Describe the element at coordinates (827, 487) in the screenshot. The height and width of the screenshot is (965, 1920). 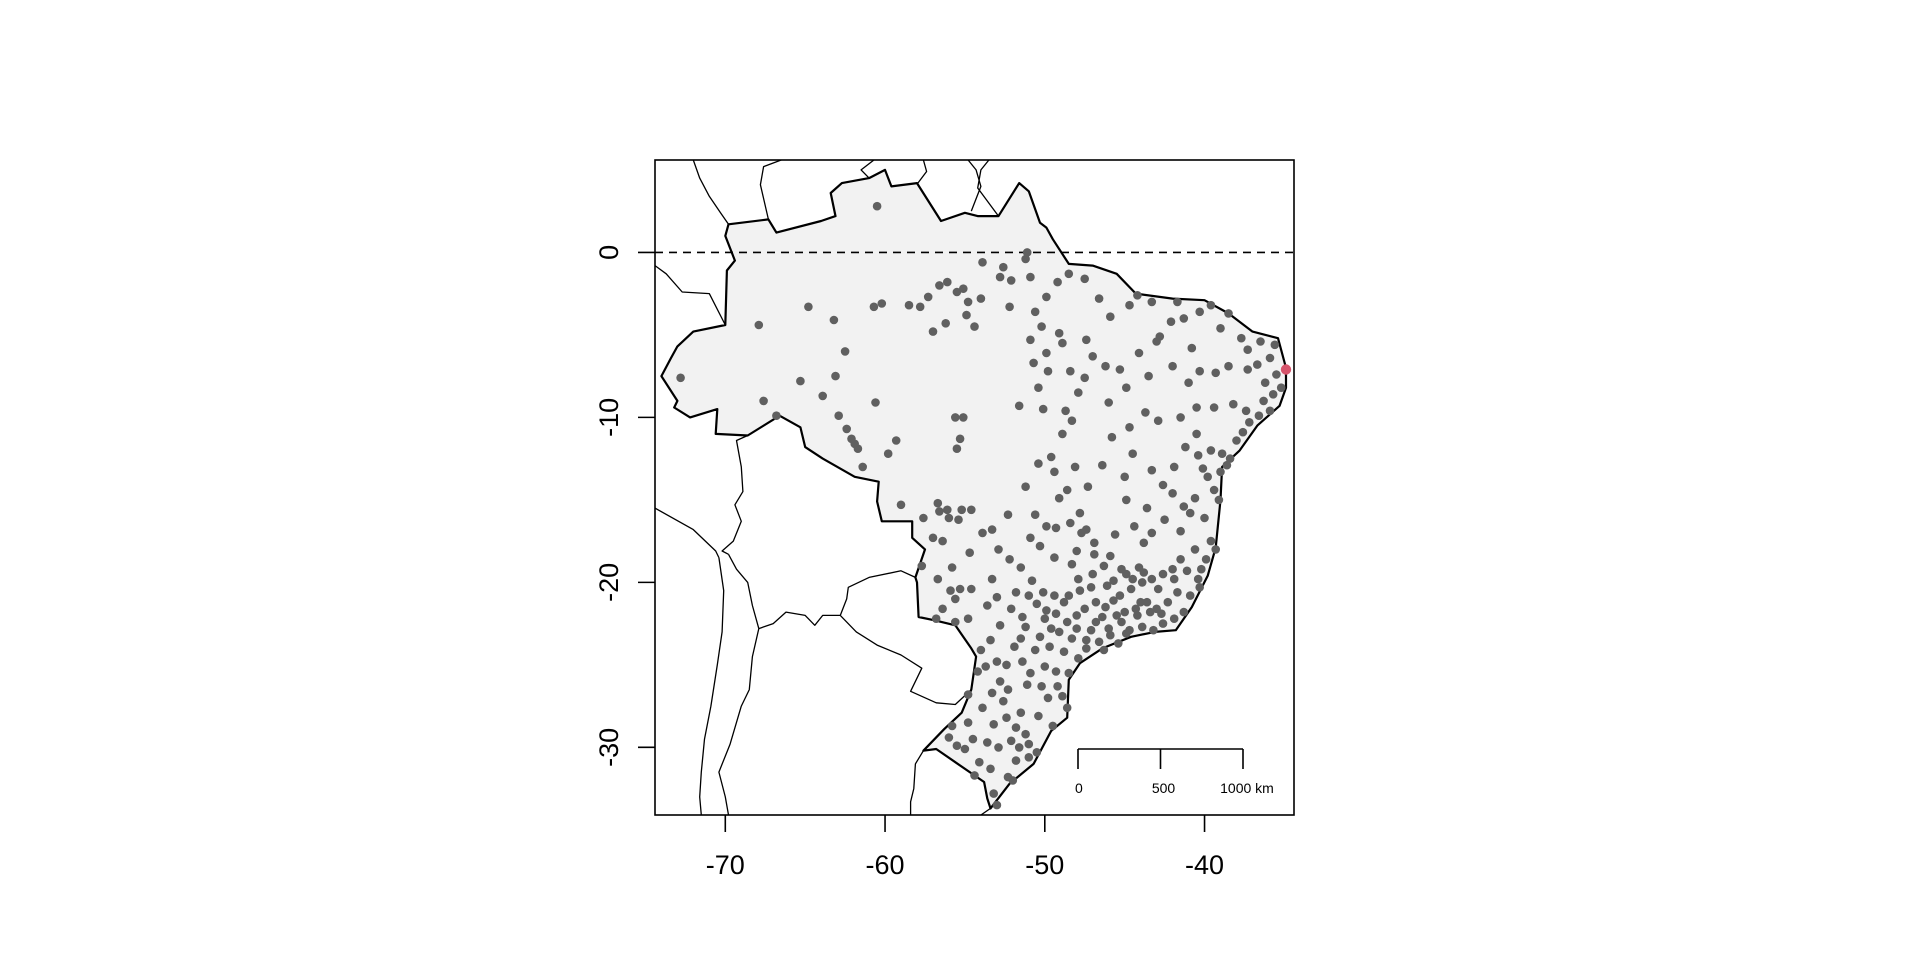
I see `neighbor-borders-layer` at that location.